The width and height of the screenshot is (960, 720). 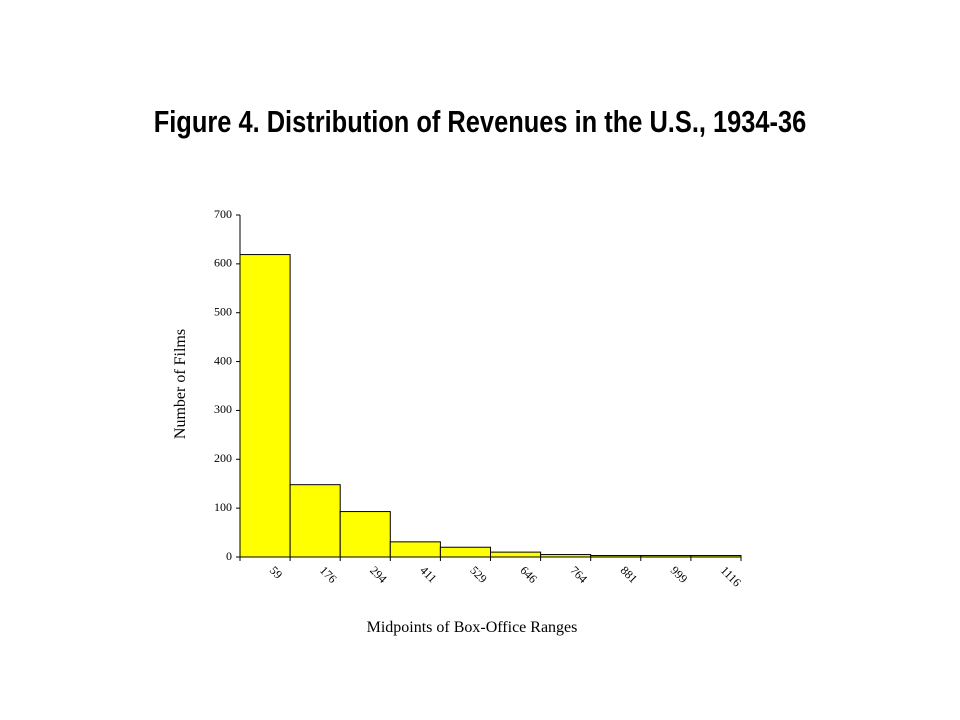 What do you see at coordinates (478, 574) in the screenshot?
I see `x-tick-label: 529` at bounding box center [478, 574].